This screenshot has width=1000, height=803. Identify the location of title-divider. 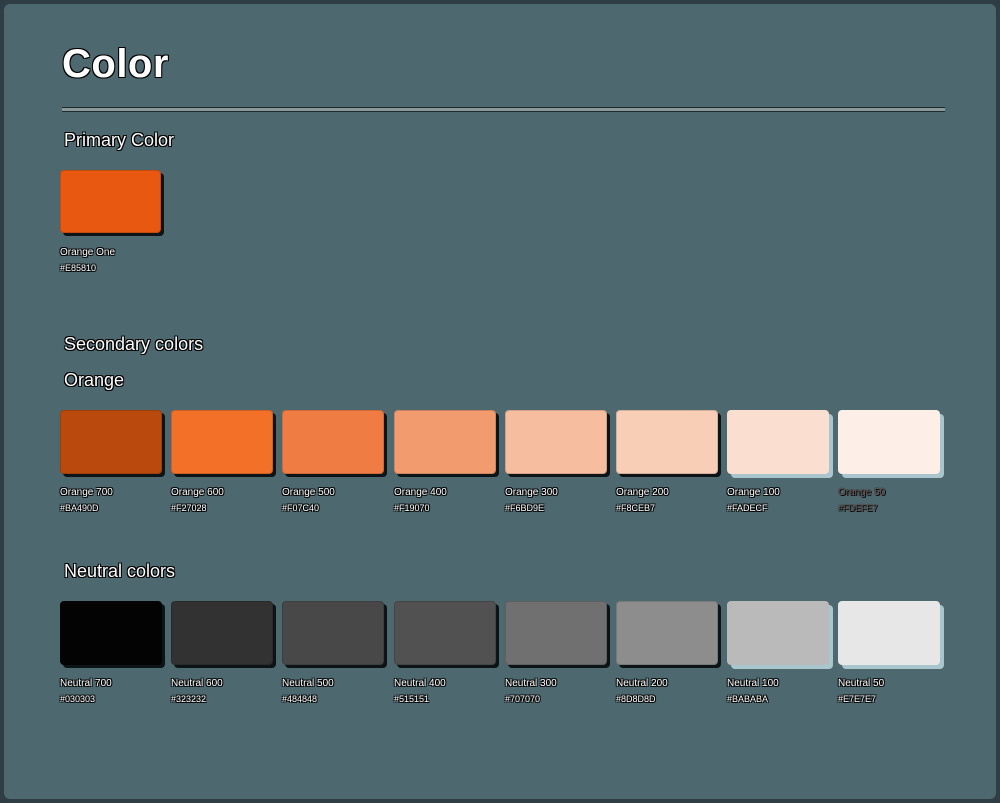
(503, 109).